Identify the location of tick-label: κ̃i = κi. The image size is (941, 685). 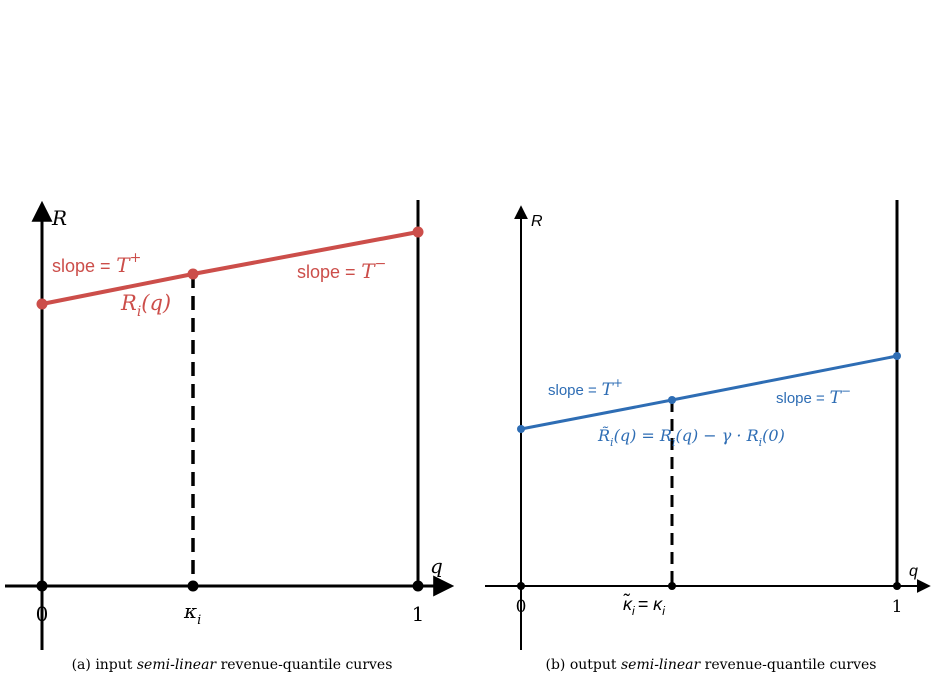
(644, 605).